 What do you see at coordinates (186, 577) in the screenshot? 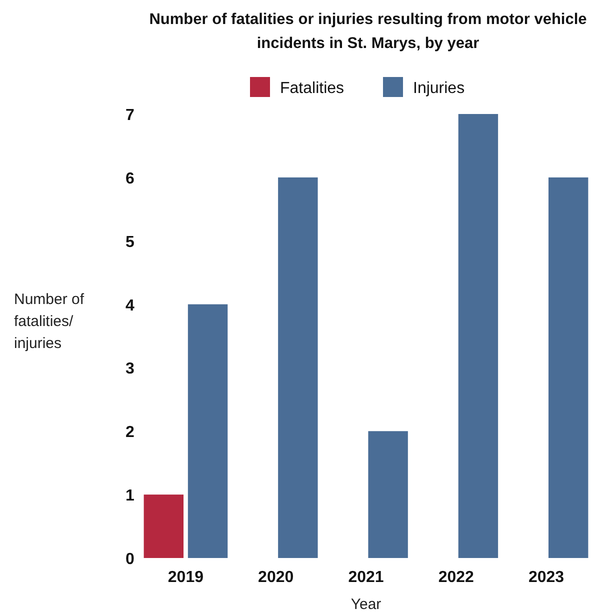
I see `x-tick-label: 2019` at bounding box center [186, 577].